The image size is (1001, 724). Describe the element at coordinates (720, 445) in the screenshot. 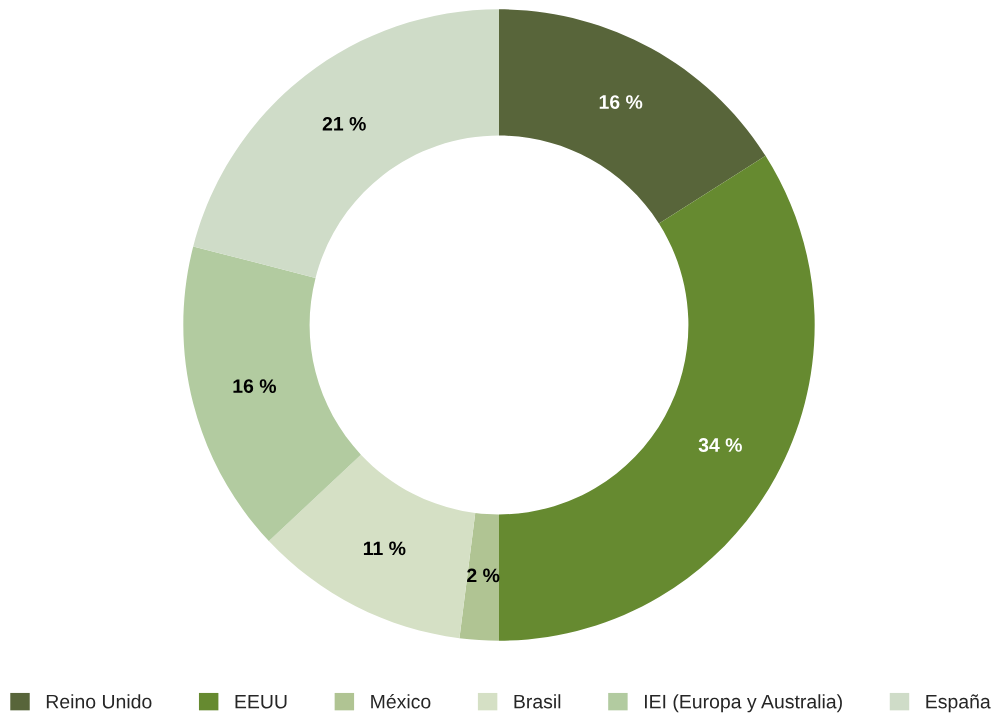

I see `data-label: 34 %` at that location.